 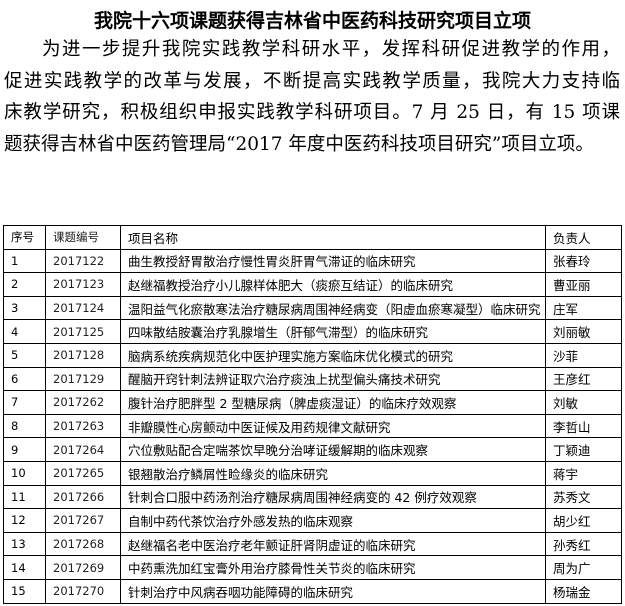 I want to click on table-row: 10 2017265 银翘散治疗鳞屑性睑缘炎的临床研究 蒋宇, so click(x=312, y=473).